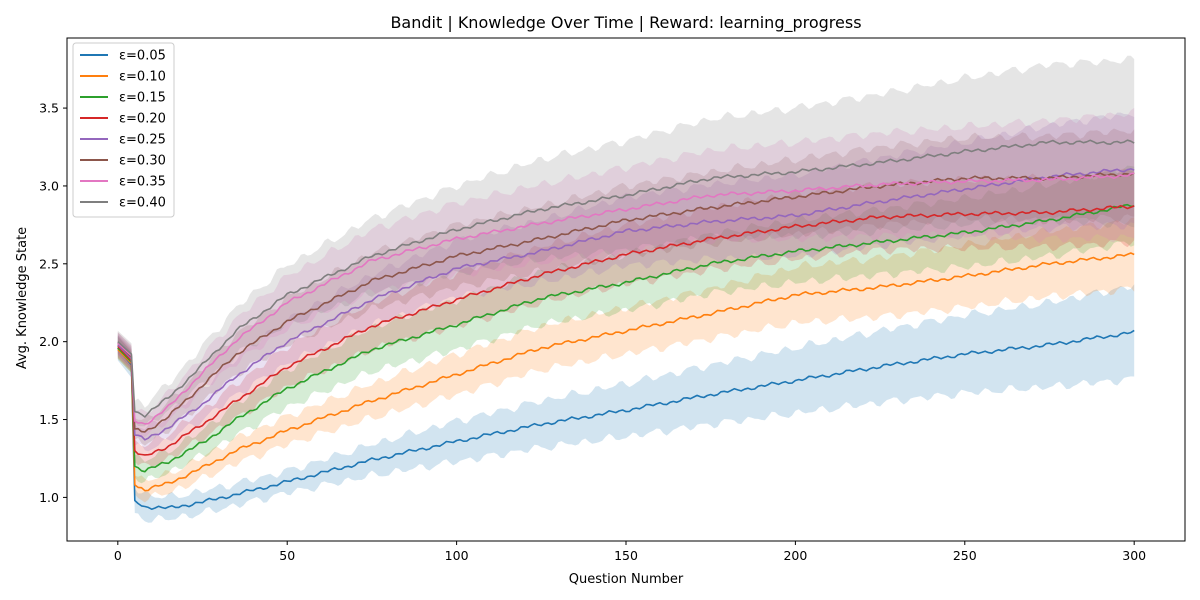 The width and height of the screenshot is (1200, 600). What do you see at coordinates (142, 182) in the screenshot?
I see `legend-label-7: ε=0.35` at bounding box center [142, 182].